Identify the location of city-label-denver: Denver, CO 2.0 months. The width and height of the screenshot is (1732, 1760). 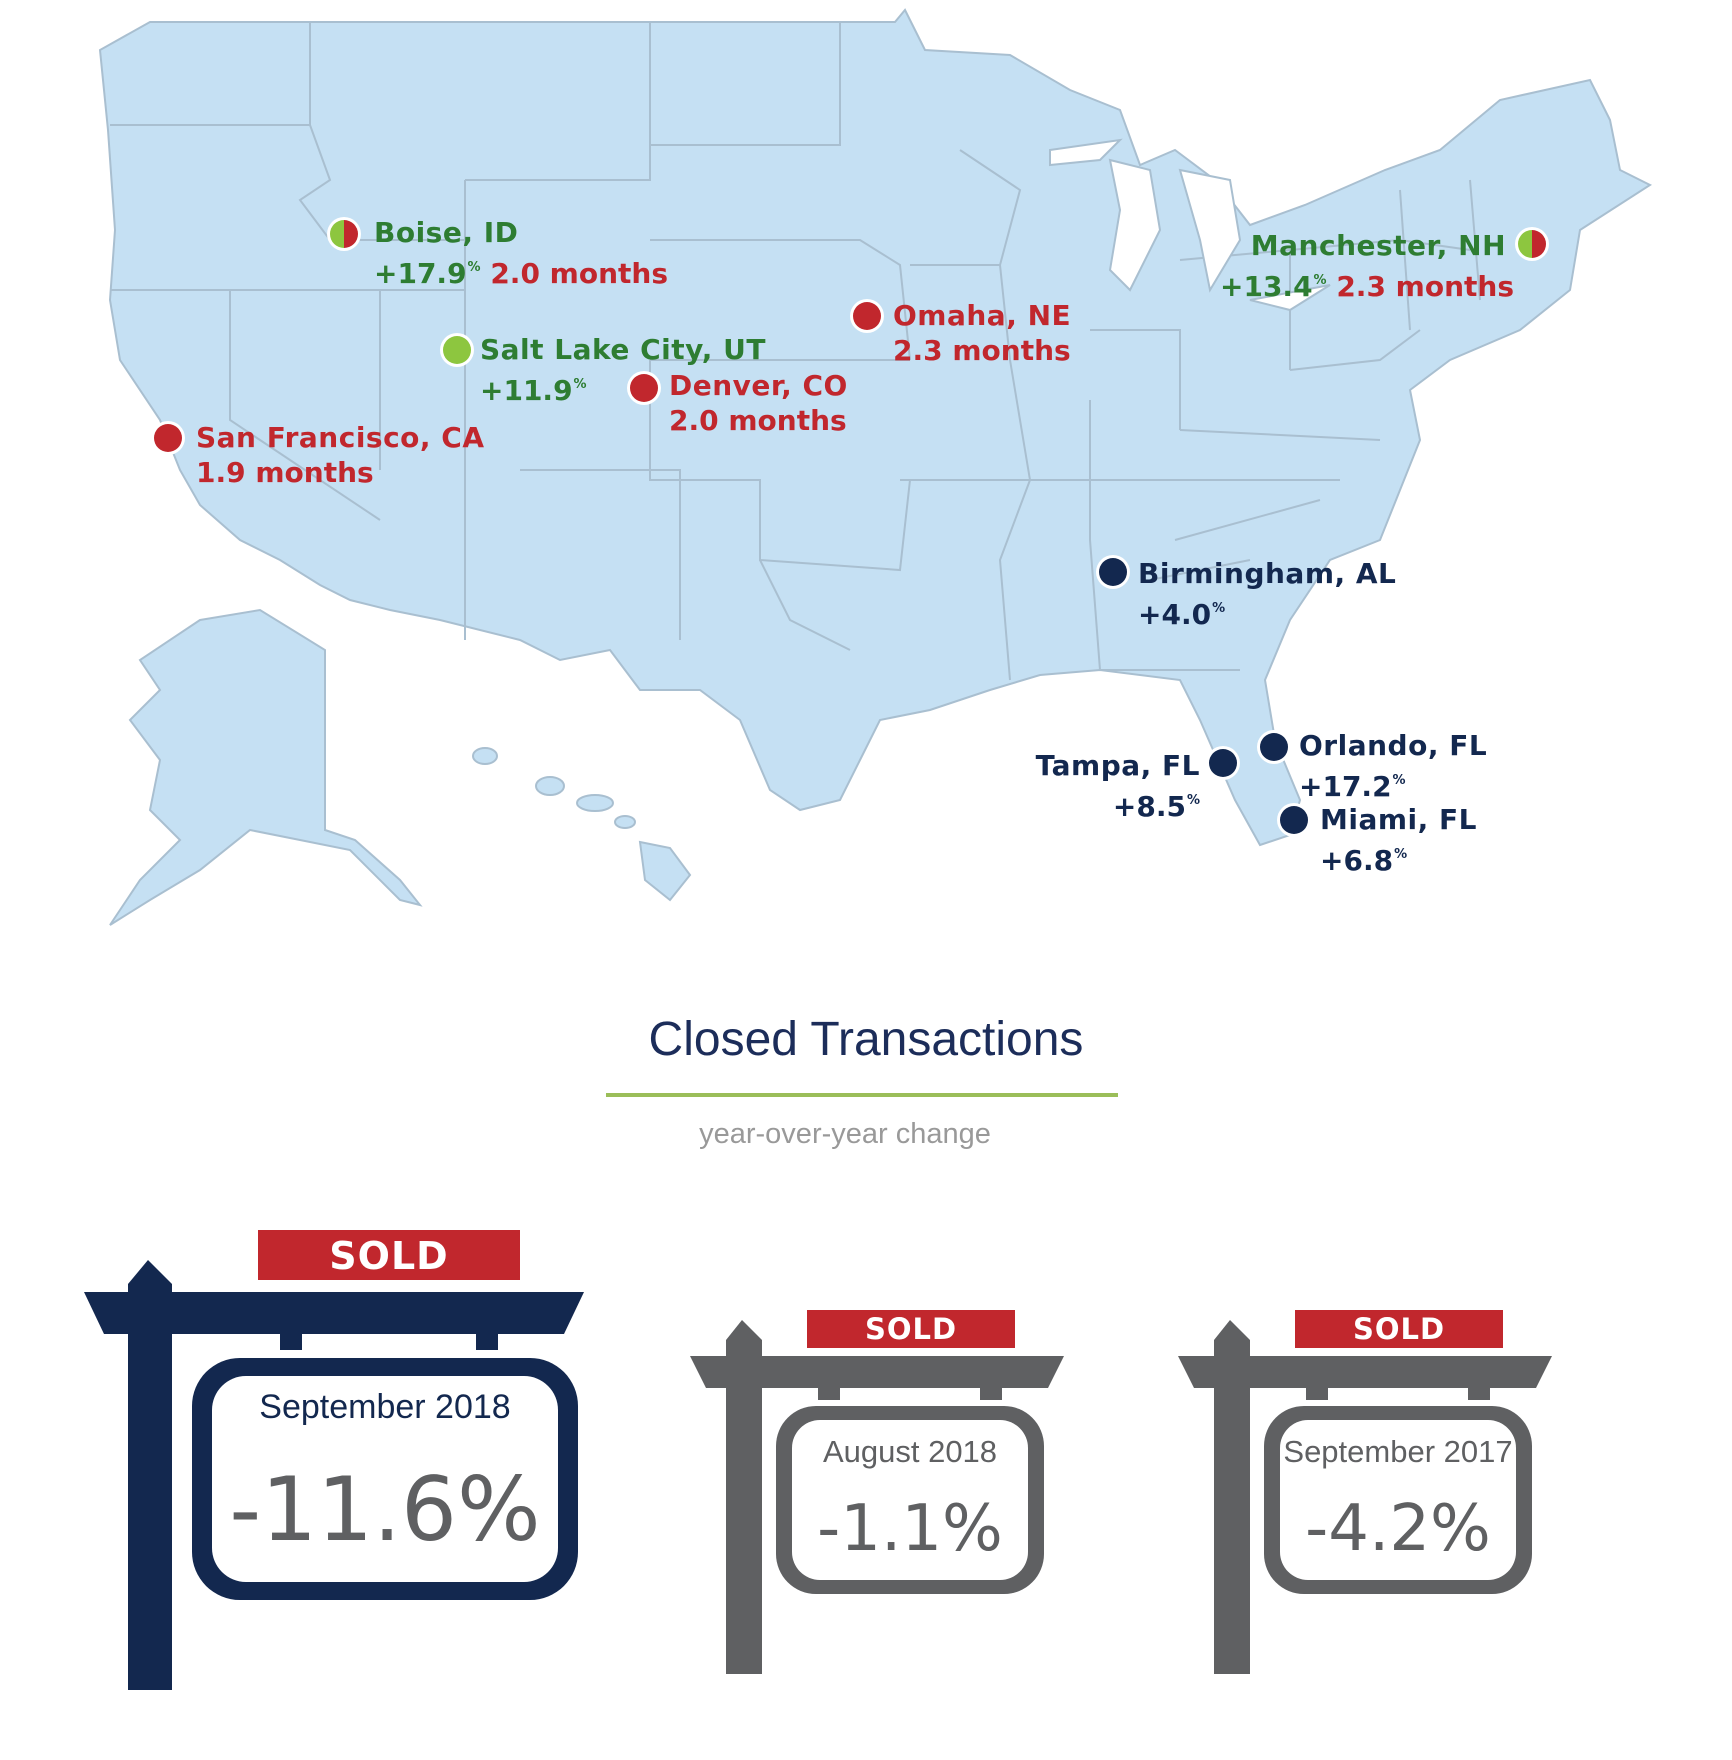
(758, 403).